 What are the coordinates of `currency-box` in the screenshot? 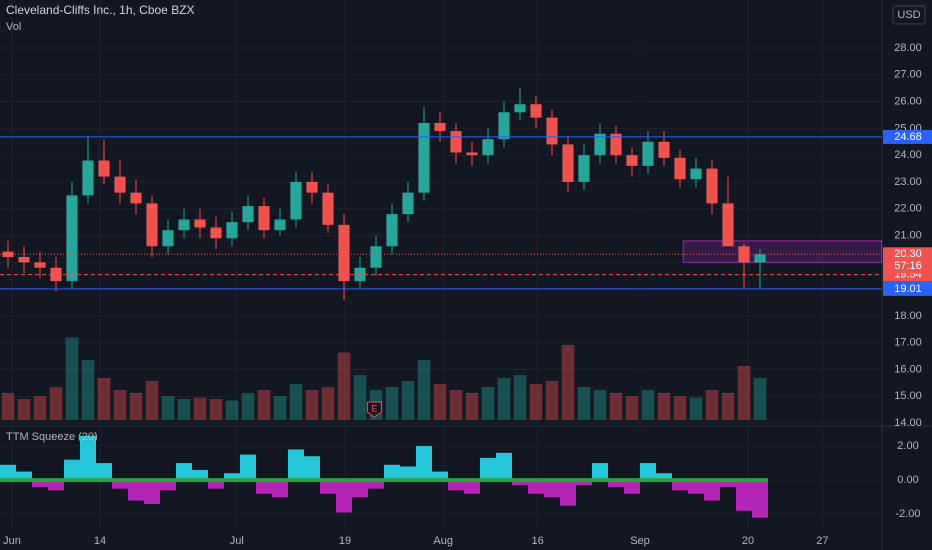 It's located at (909, 15).